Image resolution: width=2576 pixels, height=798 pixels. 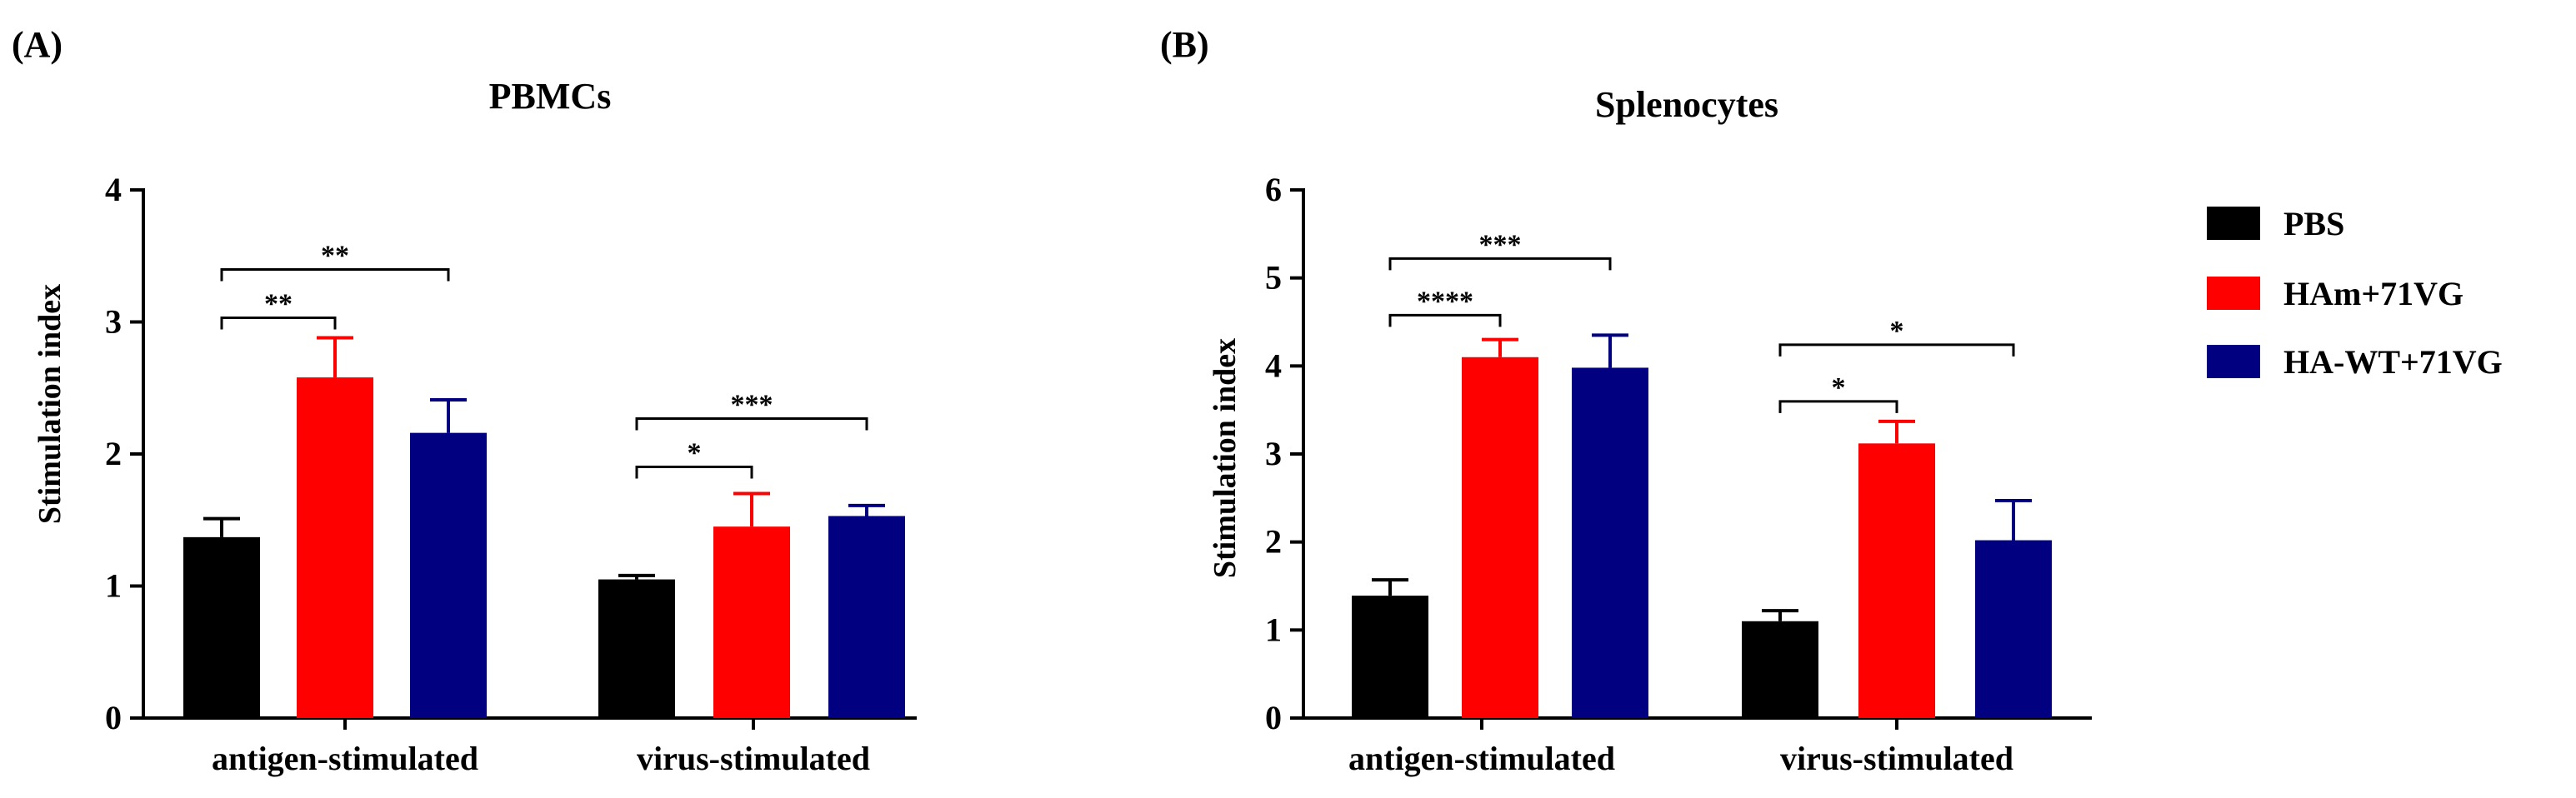 I want to click on legend-label-pbs: PBS, so click(x=2313, y=223).